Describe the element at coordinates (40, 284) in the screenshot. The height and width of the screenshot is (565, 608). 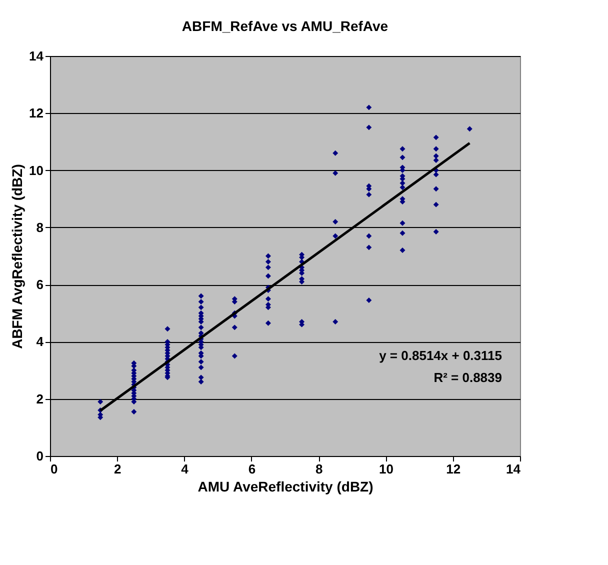
I see `y-tick-label: 6` at that location.